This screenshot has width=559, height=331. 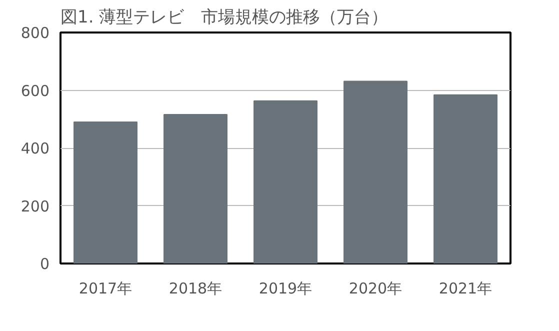 What do you see at coordinates (375, 289) in the screenshot?
I see `x-tick-label: 2020年` at bounding box center [375, 289].